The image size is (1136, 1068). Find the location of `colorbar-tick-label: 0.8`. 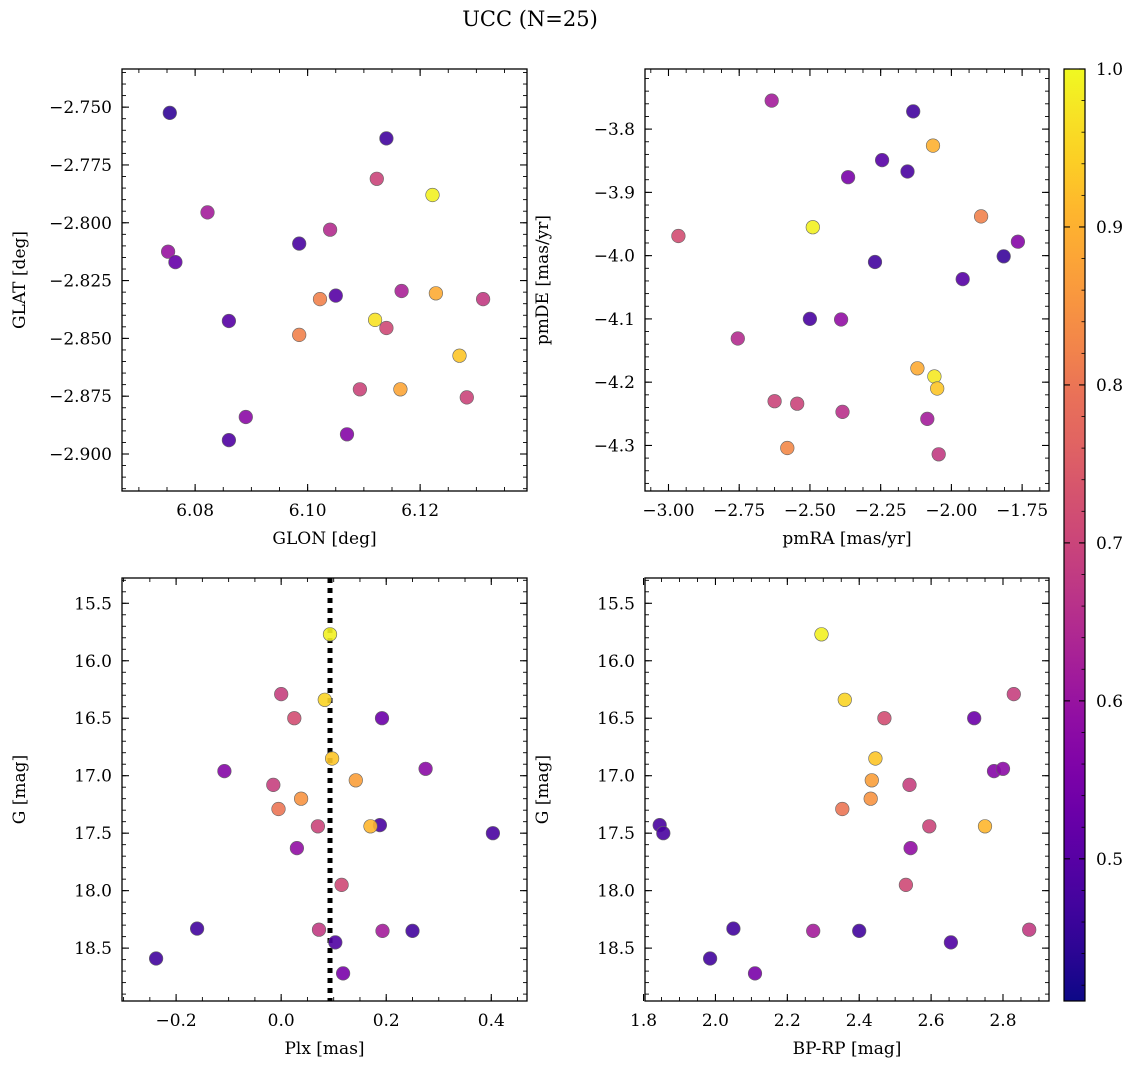

colorbar-tick-label: 0.8 is located at coordinates (1109, 386).